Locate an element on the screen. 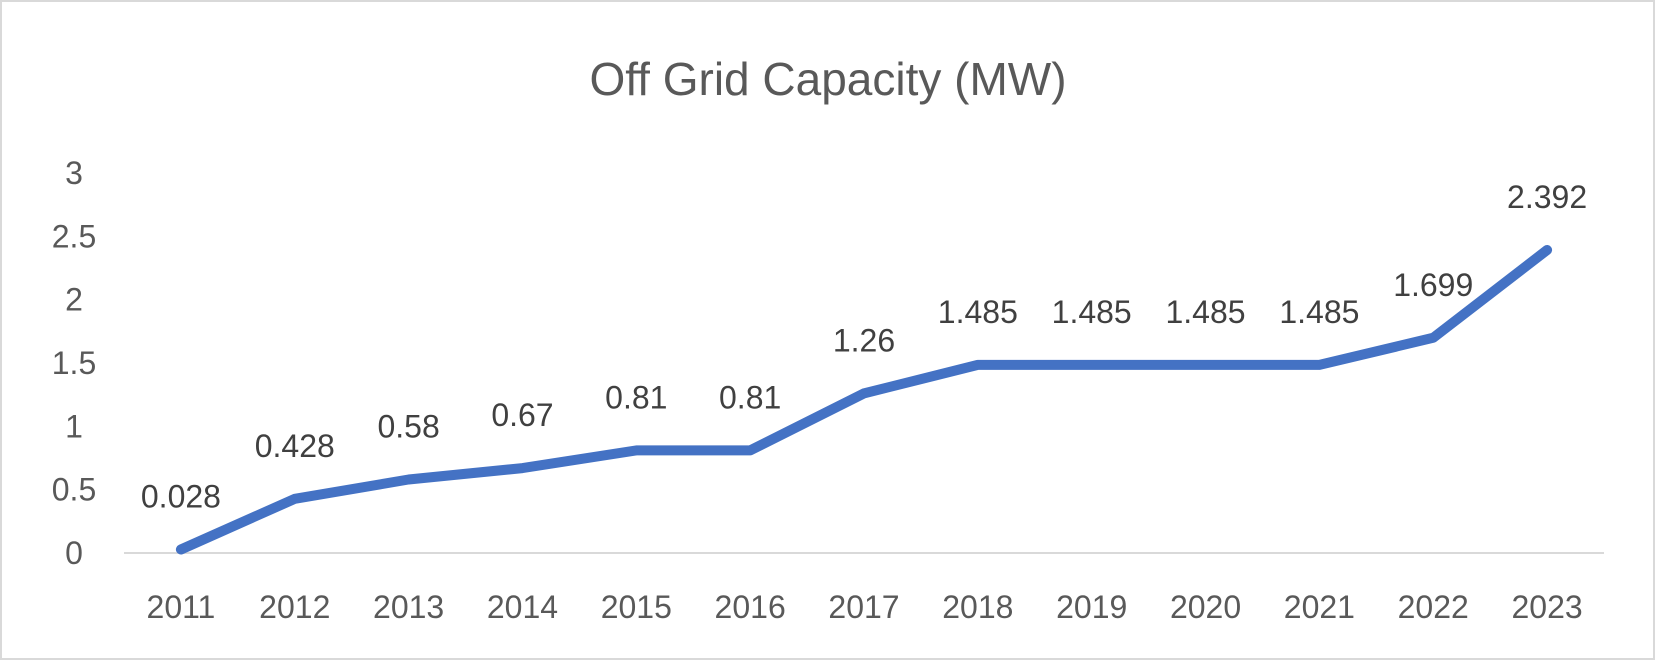 The image size is (1655, 662). y-tick-label: 1 is located at coordinates (74, 426).